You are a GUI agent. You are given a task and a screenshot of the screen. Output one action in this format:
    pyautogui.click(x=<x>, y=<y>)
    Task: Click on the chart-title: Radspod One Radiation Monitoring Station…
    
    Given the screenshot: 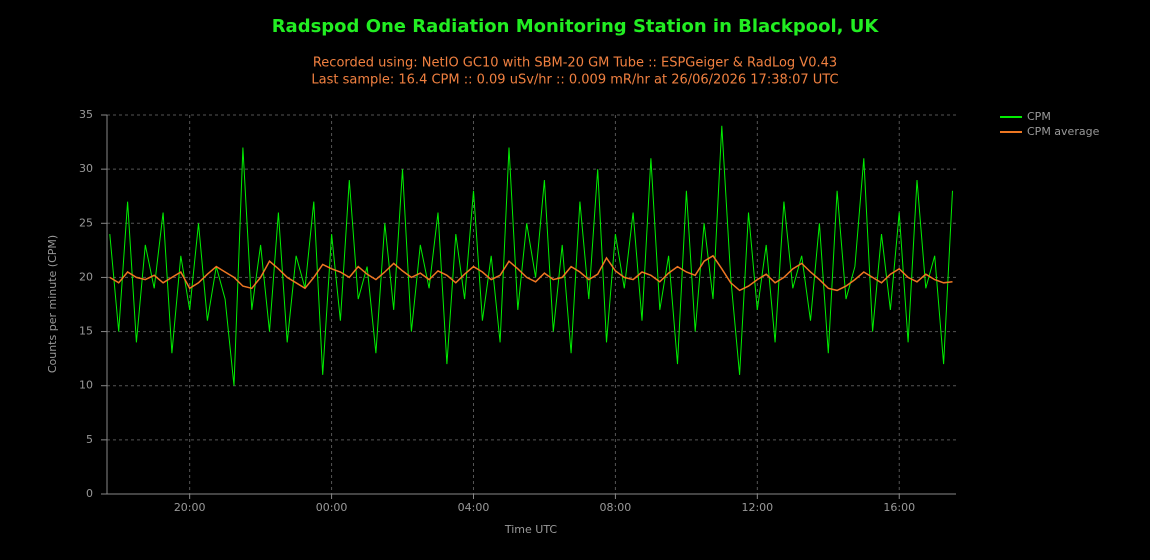 What is the action you would take?
    pyautogui.click(x=576, y=26)
    